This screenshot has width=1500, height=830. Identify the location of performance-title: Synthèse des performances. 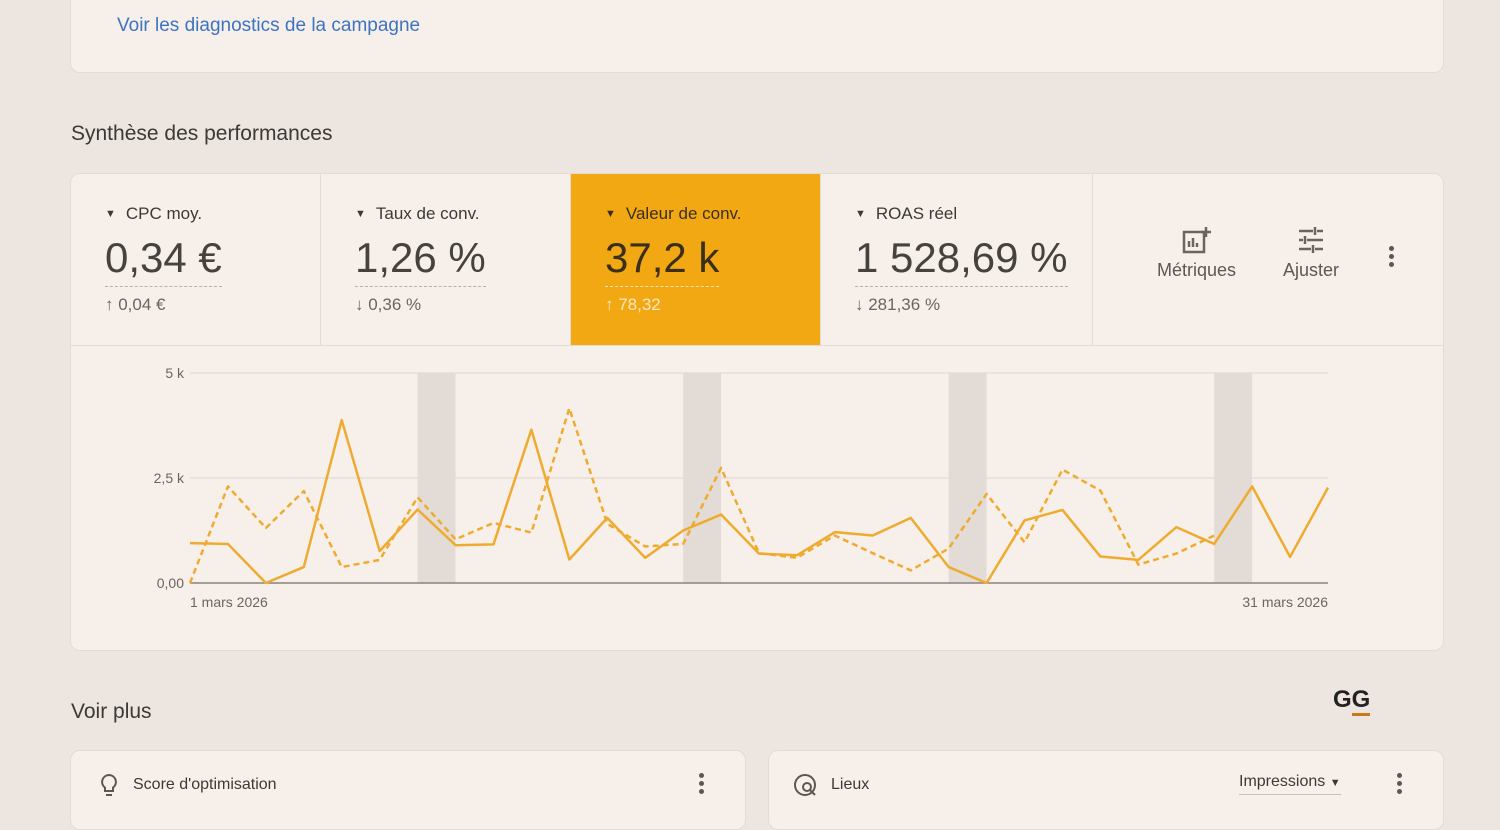
(202, 133).